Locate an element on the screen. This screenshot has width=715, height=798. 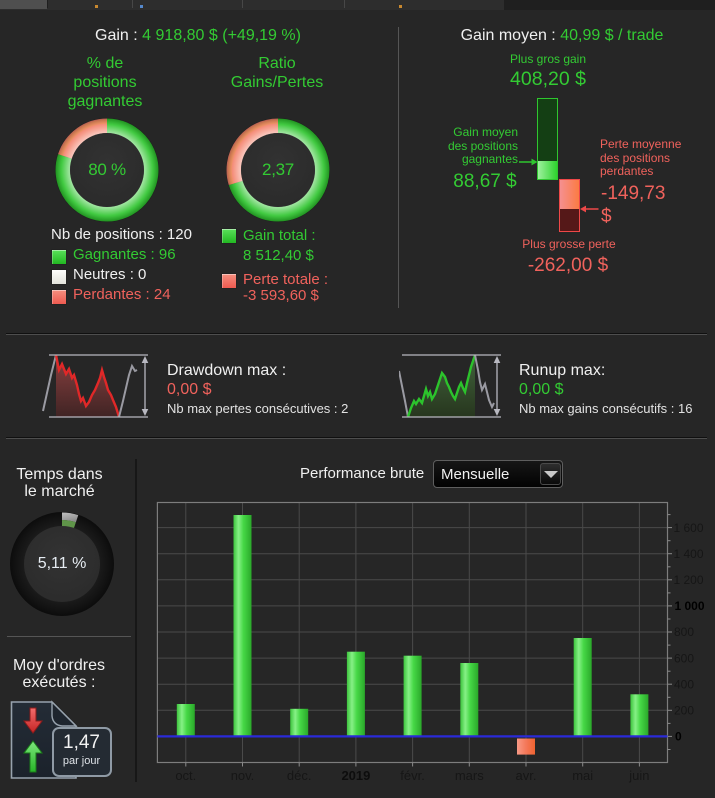
svg-text: 1 400 is located at coordinates (689, 554).